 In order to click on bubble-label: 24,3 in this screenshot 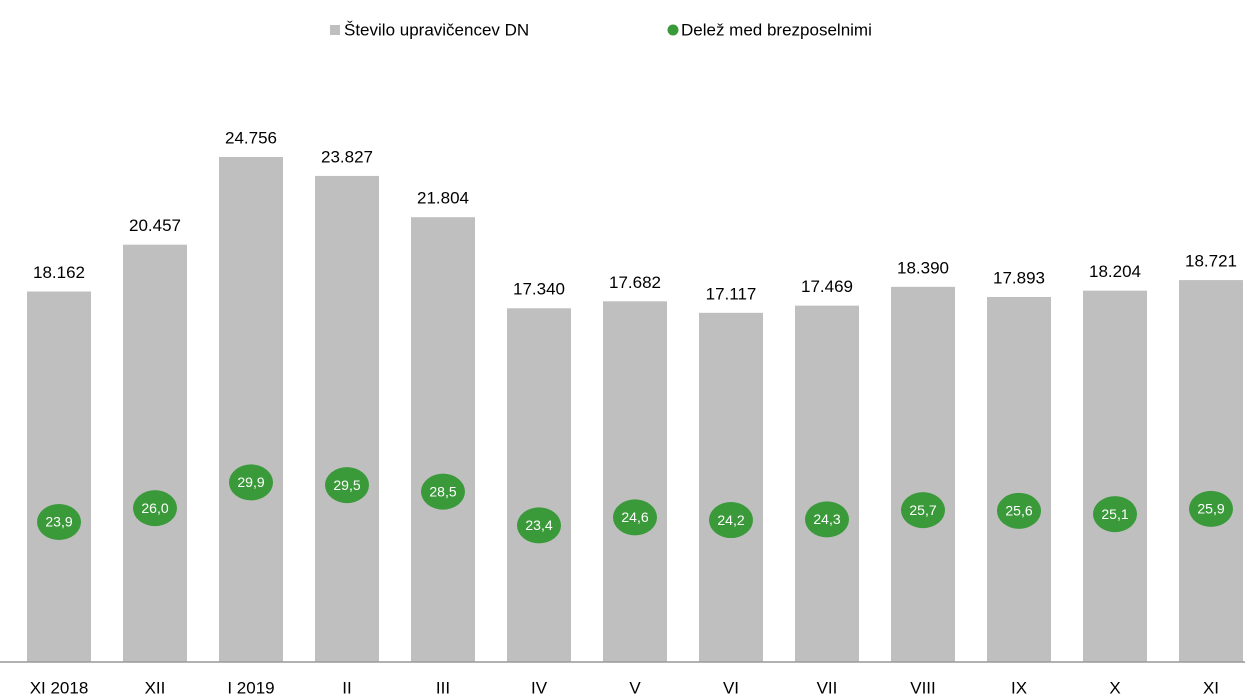, I will do `click(826, 519)`.